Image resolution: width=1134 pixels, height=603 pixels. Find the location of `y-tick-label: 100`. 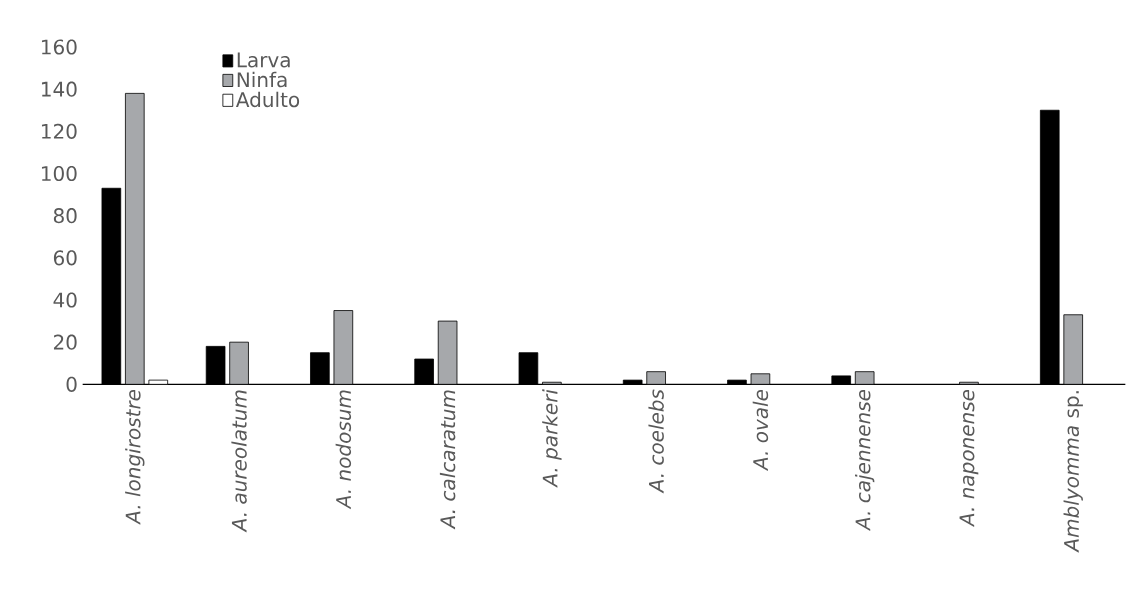

y-tick-label: 100 is located at coordinates (59, 173).